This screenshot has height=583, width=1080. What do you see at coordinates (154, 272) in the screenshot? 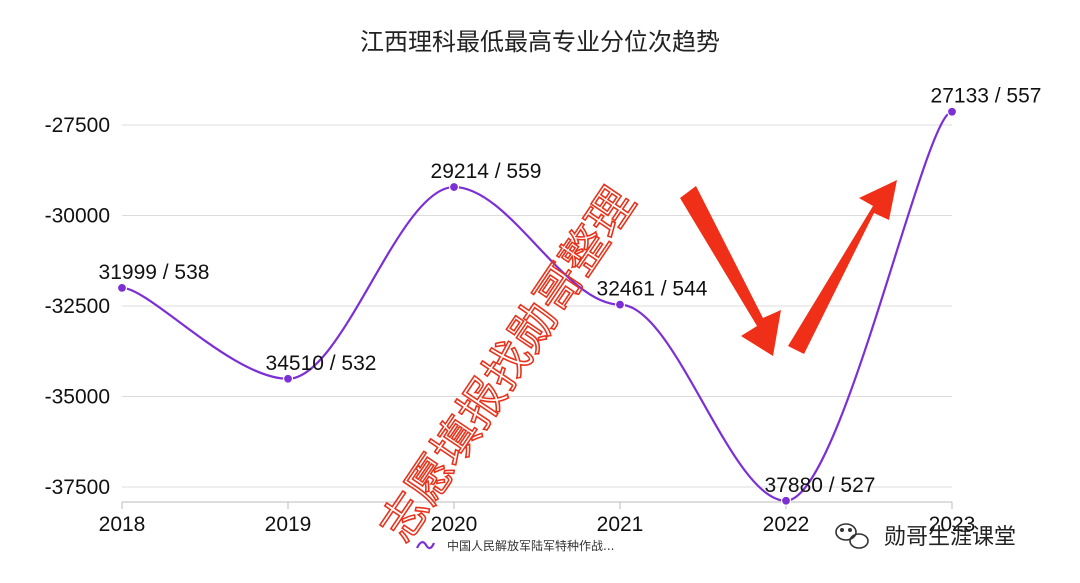
I see `data-label: 31999 / 538` at bounding box center [154, 272].